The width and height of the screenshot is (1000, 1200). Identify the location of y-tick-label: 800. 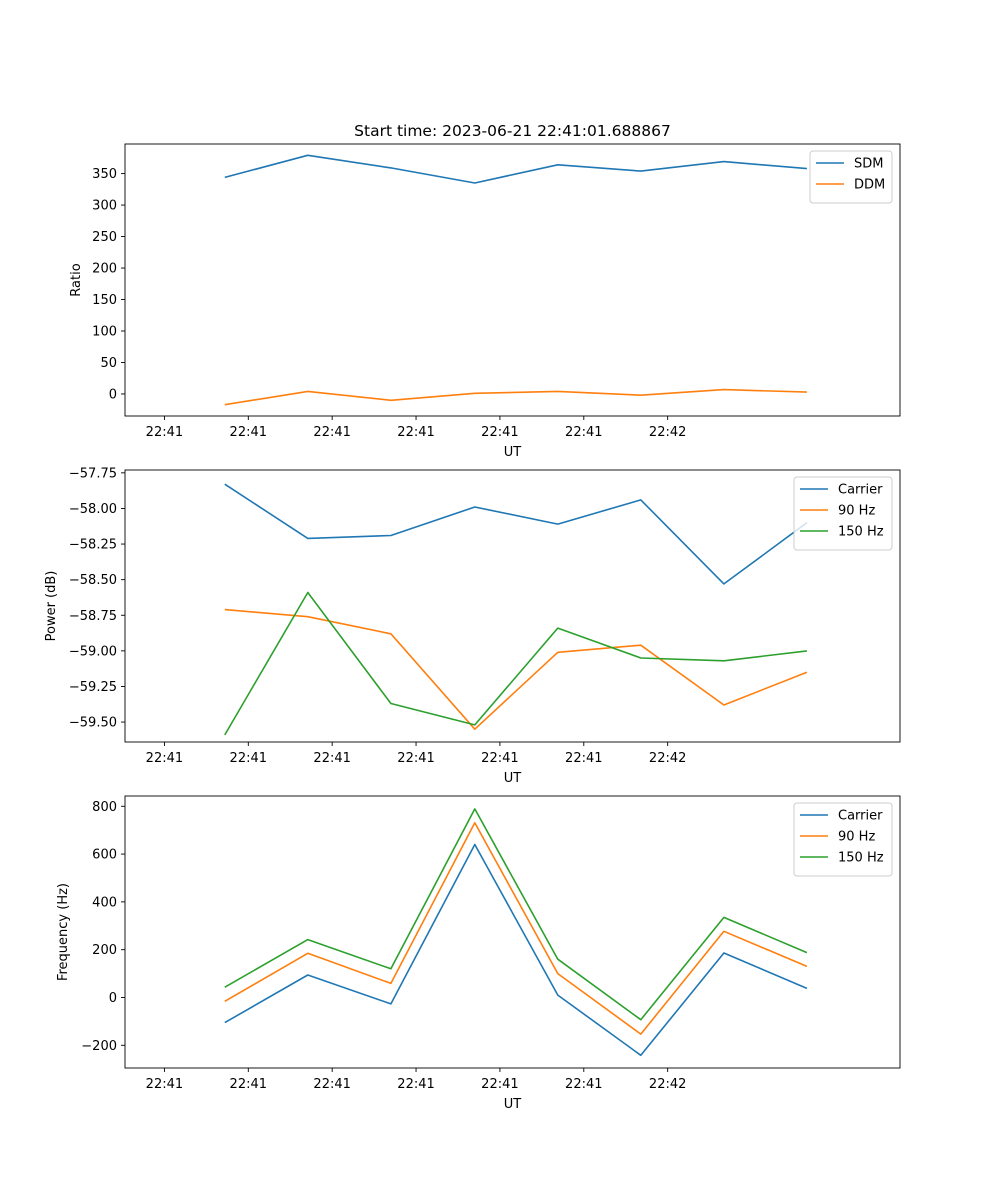
(104, 807).